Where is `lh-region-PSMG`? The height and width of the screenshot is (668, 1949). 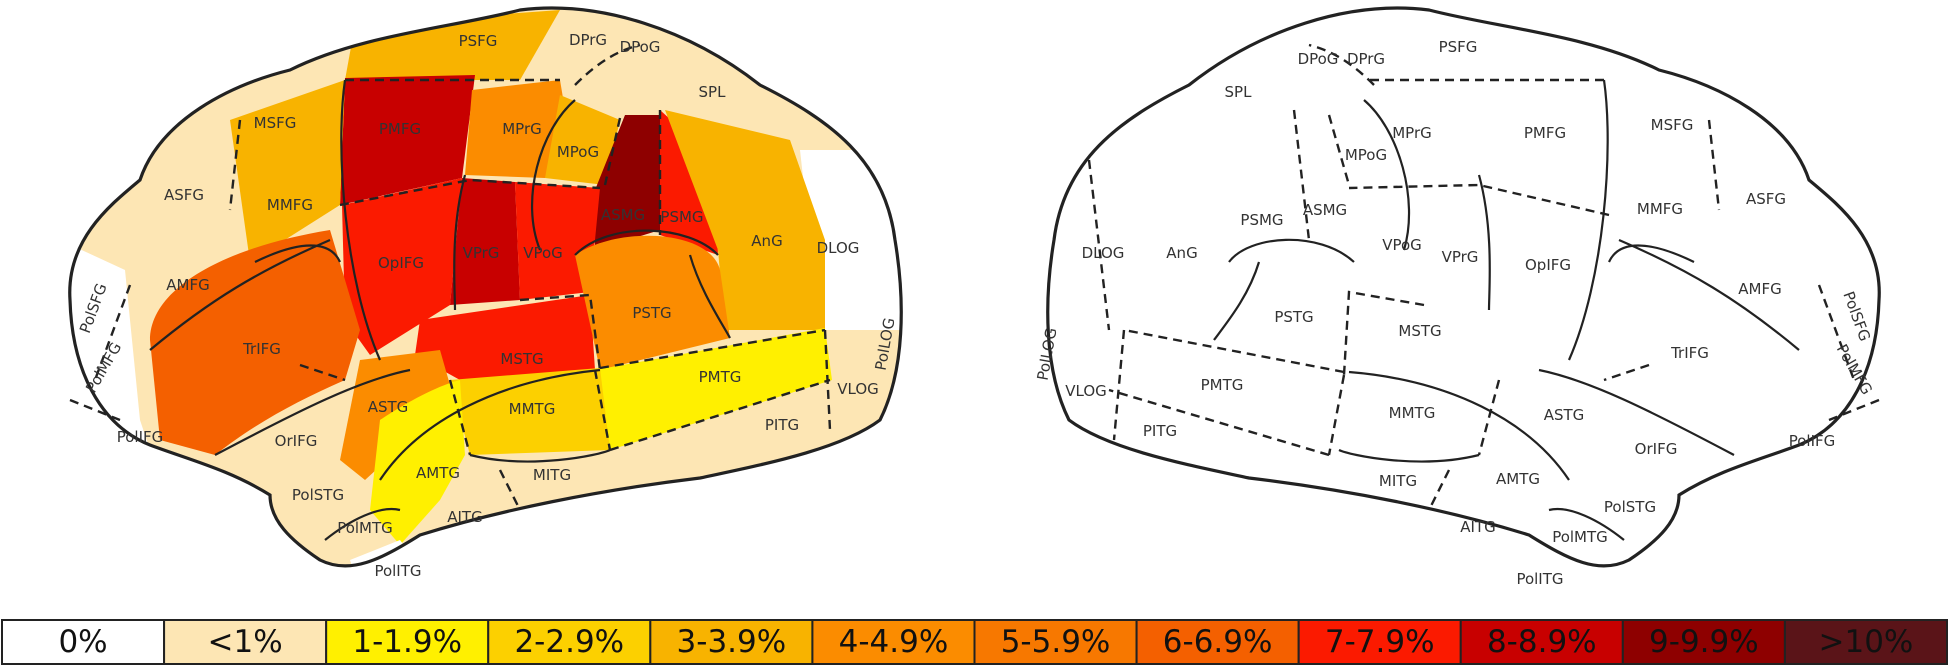
lh-region-PSMG is located at coordinates (689, 182).